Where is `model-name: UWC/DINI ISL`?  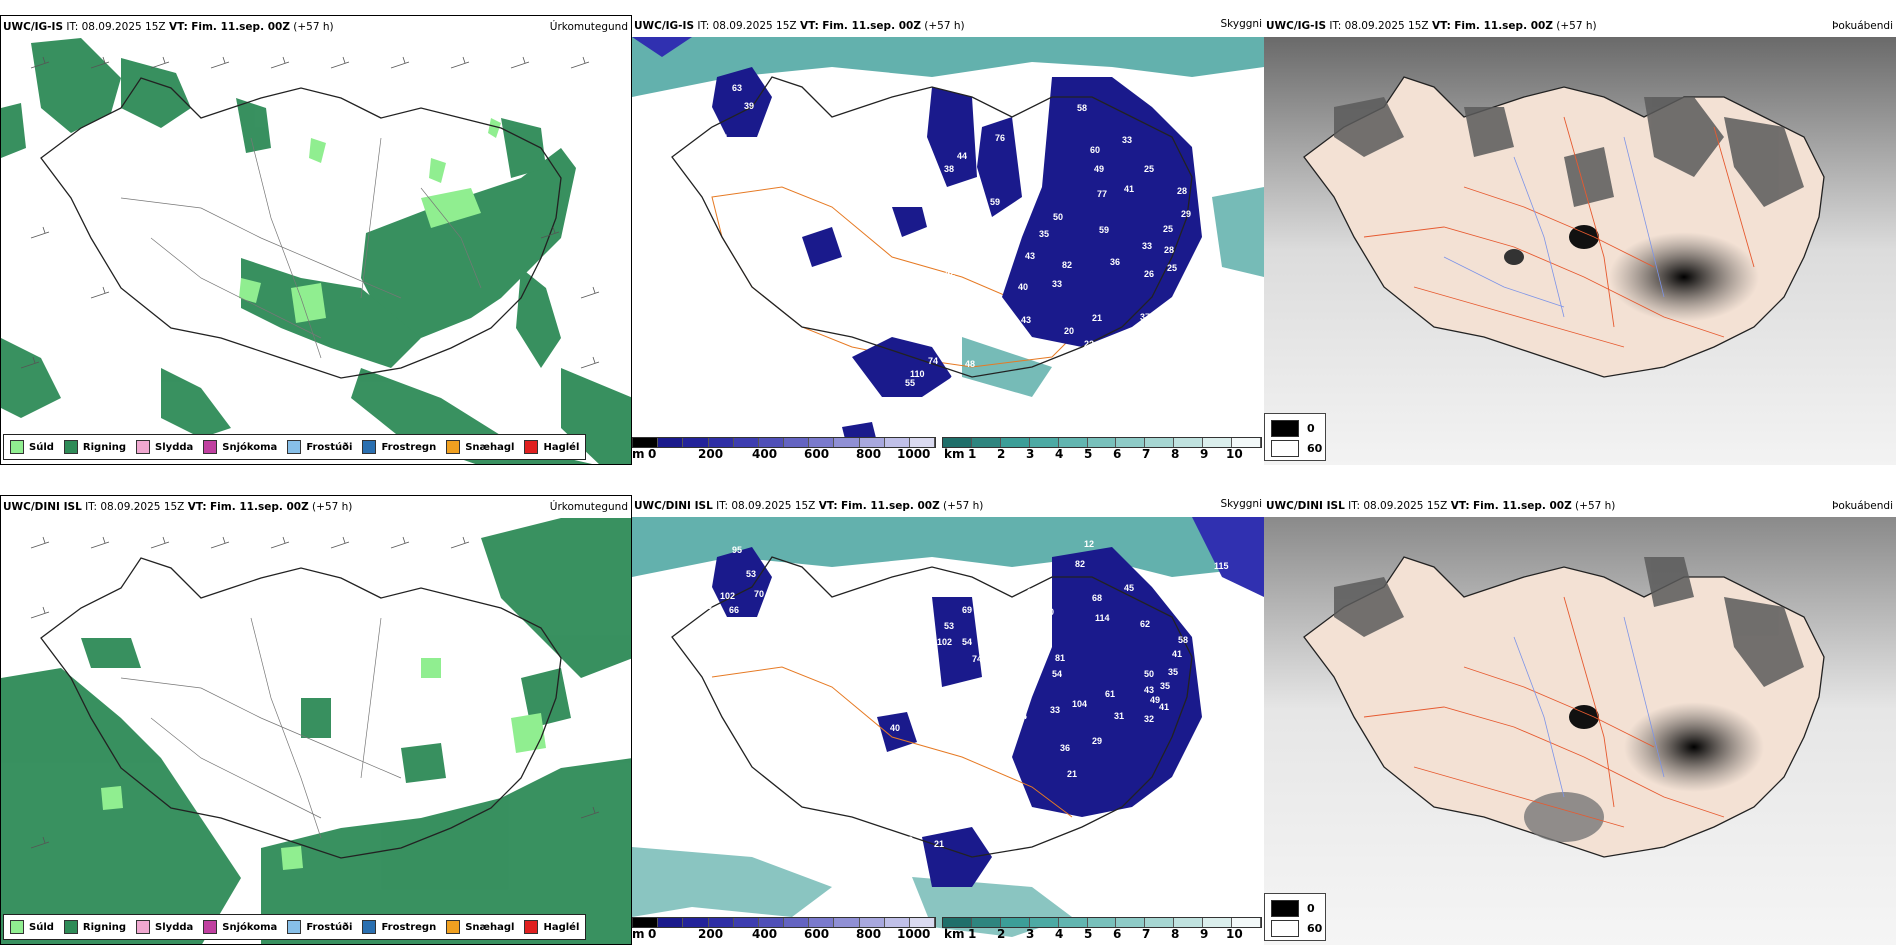 model-name: UWC/DINI ISL is located at coordinates (1305, 506).